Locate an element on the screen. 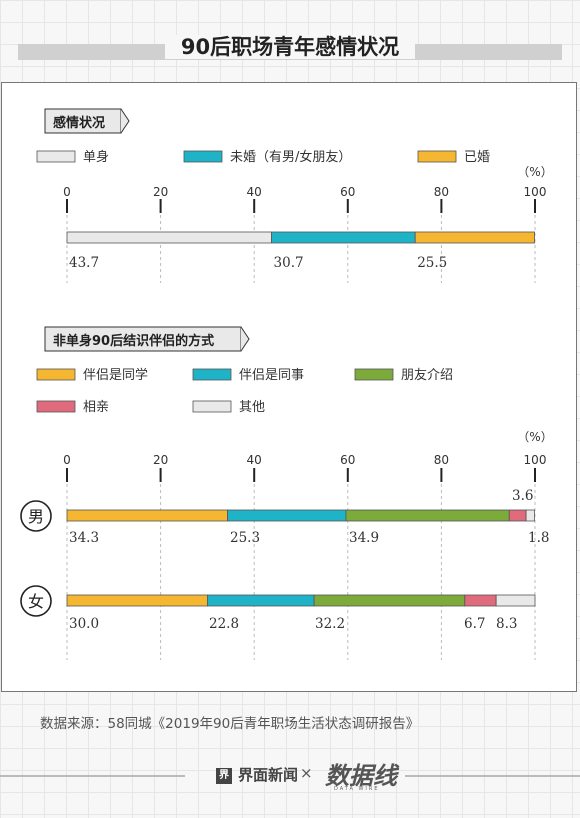 This screenshot has height=818, width=580. section-title-2-box is located at coordinates (143, 339).